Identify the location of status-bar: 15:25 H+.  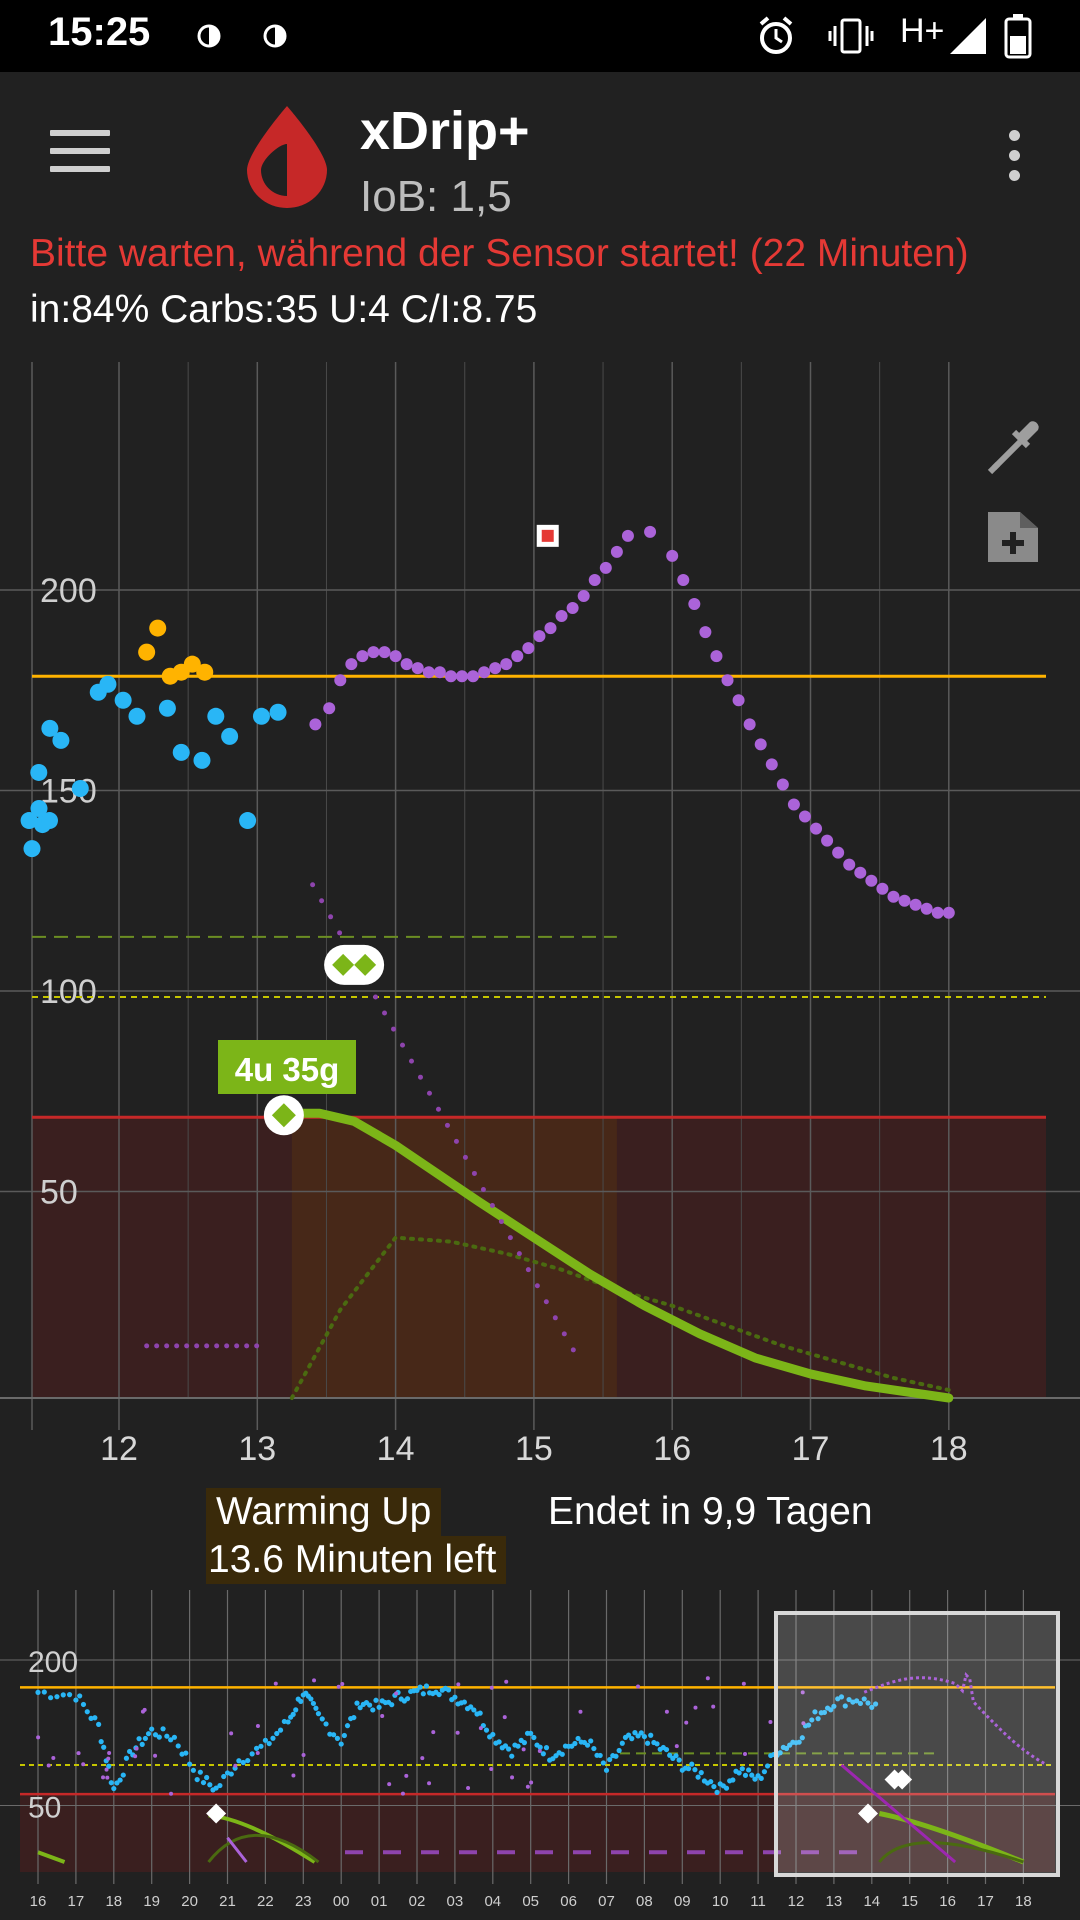
(540, 36).